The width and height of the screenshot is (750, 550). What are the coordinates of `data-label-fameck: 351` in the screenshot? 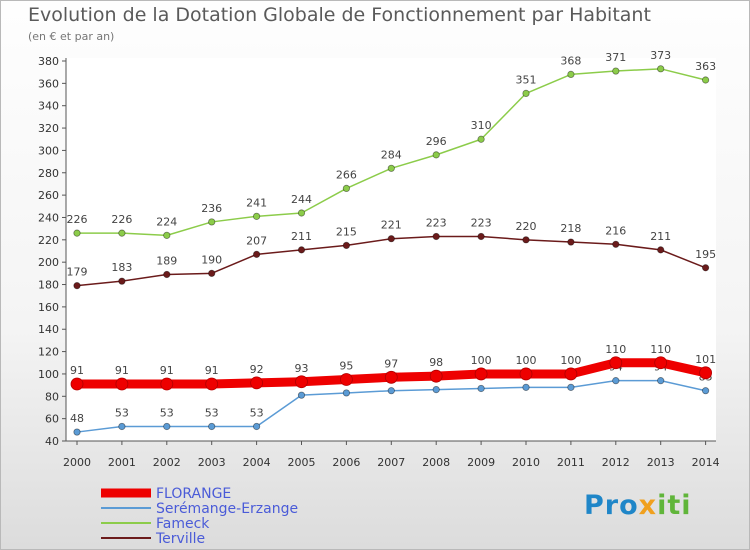 It's located at (526, 79).